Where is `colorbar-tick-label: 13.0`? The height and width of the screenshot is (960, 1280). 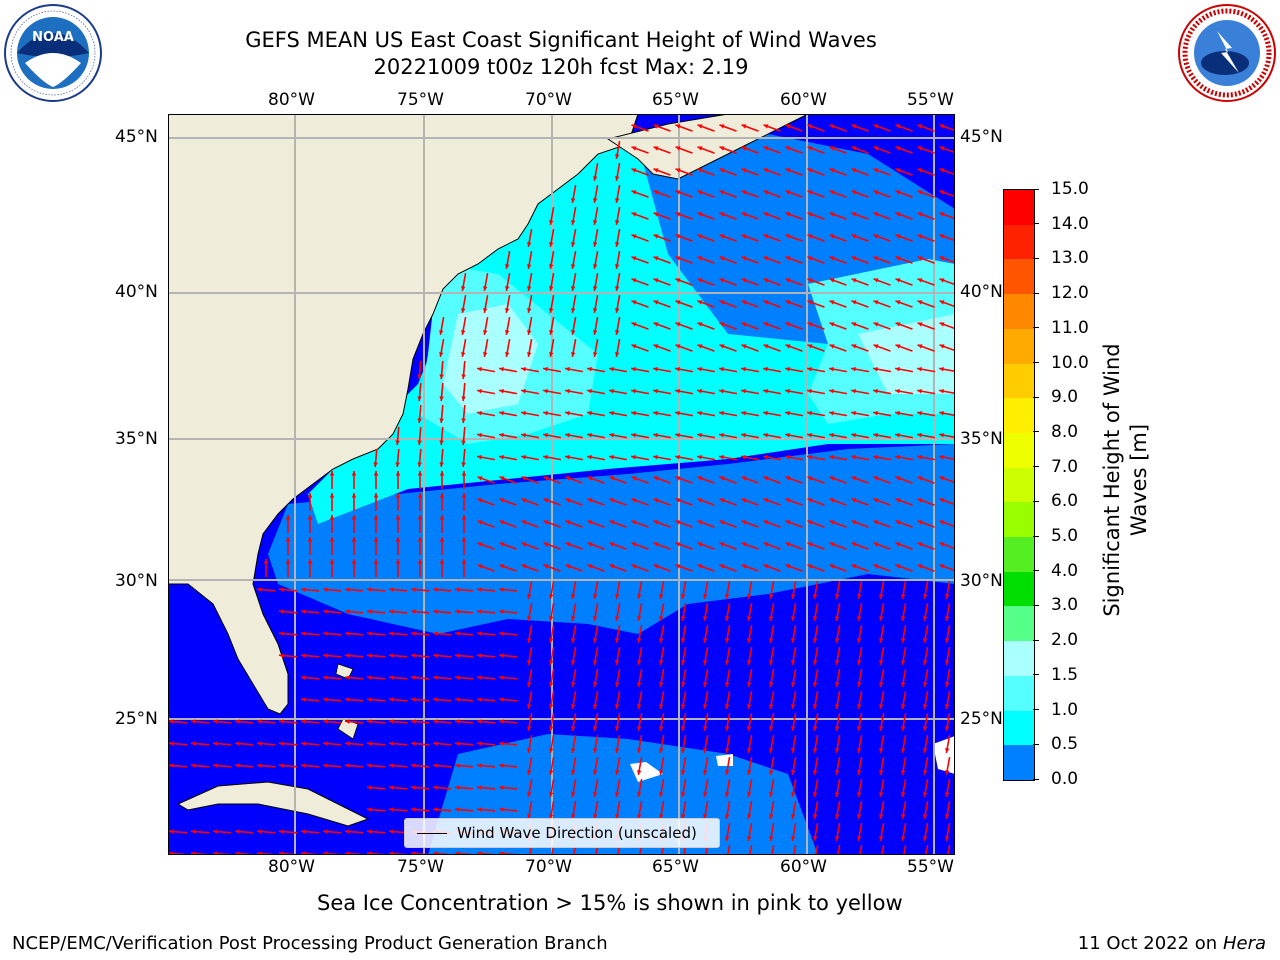
colorbar-tick-label: 13.0 is located at coordinates (1061, 258).